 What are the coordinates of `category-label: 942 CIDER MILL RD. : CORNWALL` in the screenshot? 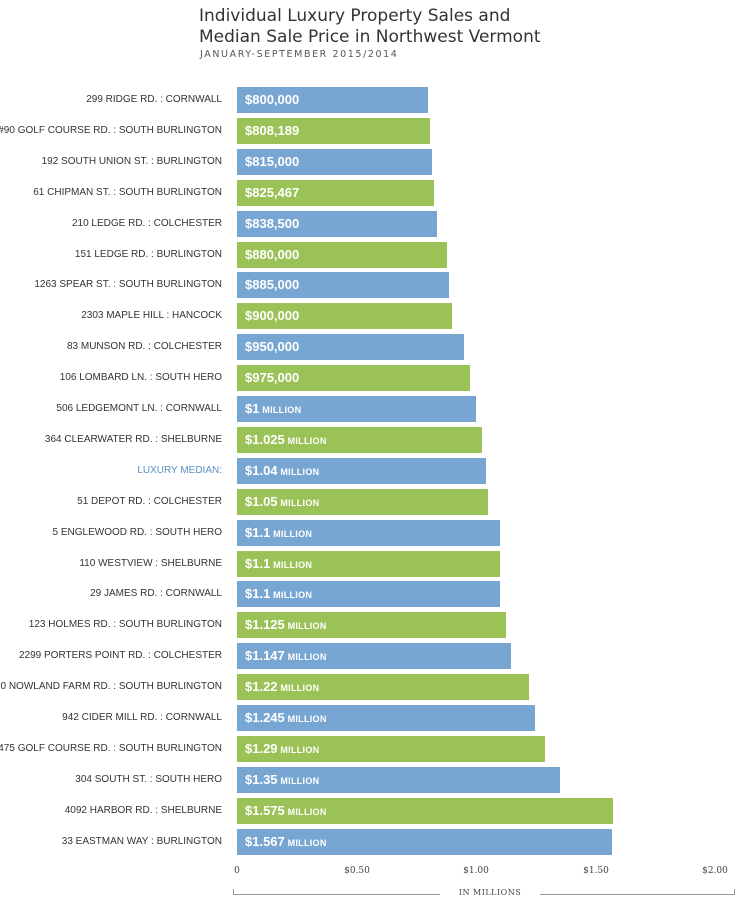 It's located at (142, 717).